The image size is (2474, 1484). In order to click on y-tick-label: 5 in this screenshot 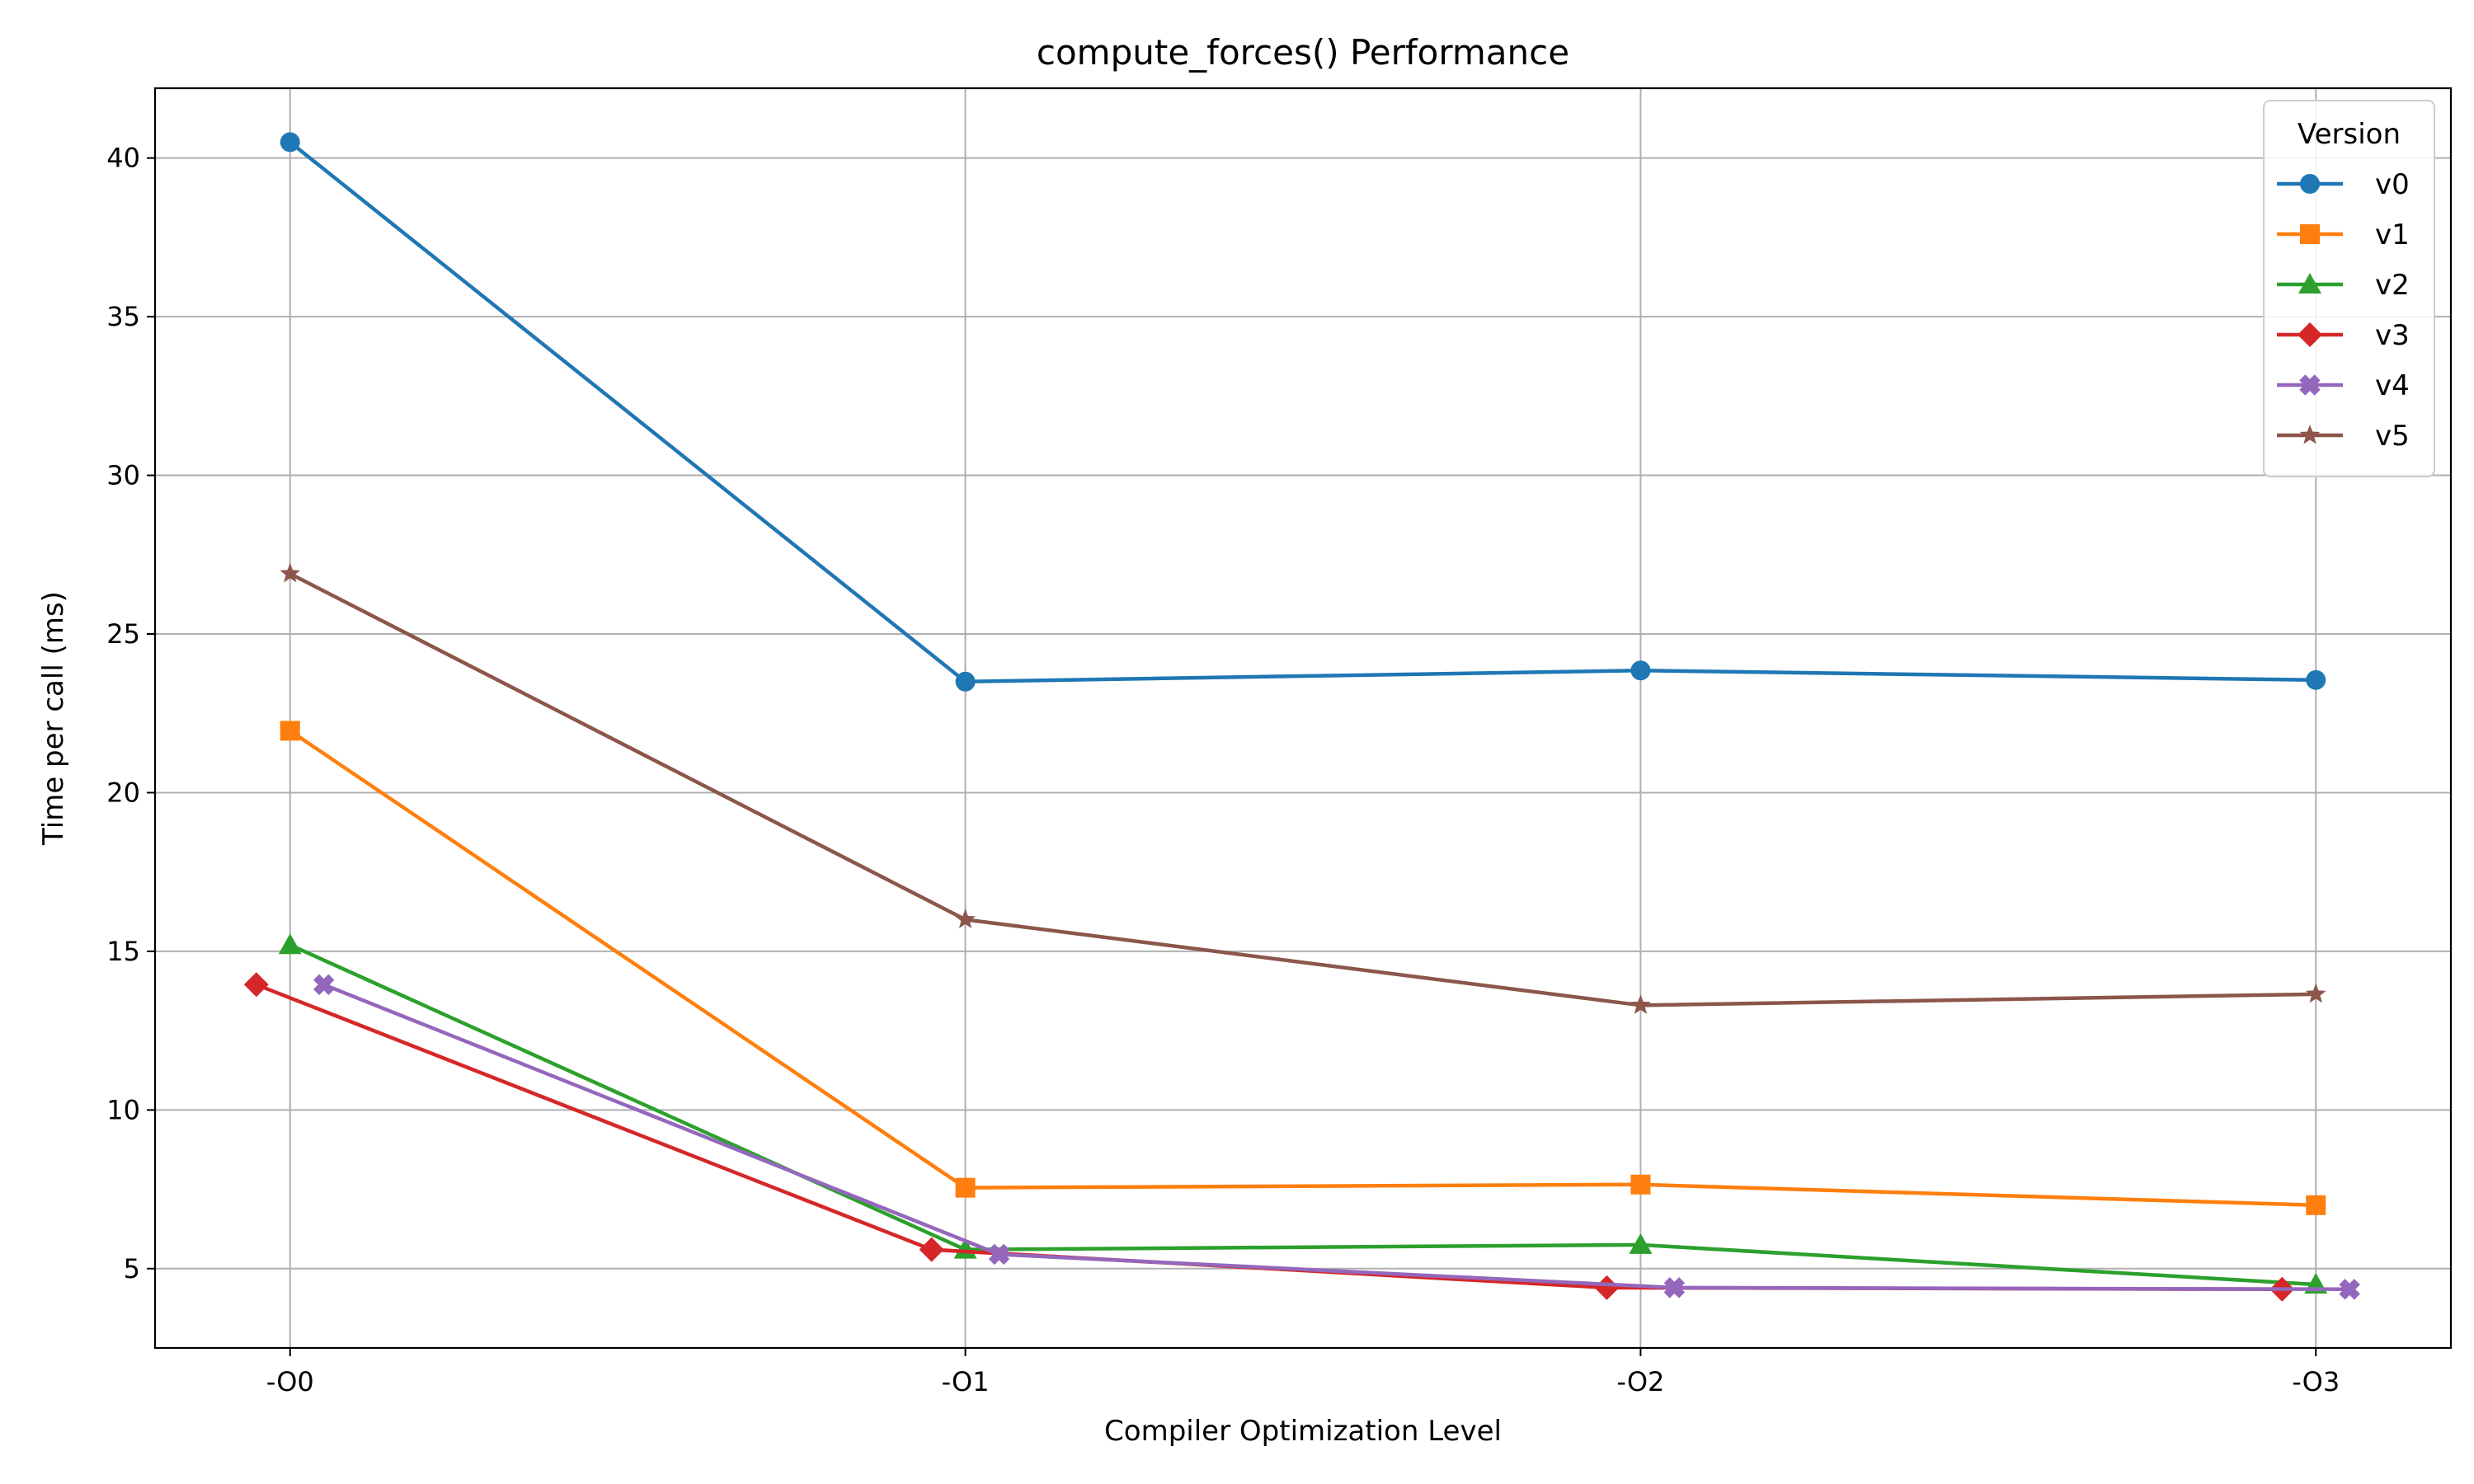, I will do `click(132, 1268)`.